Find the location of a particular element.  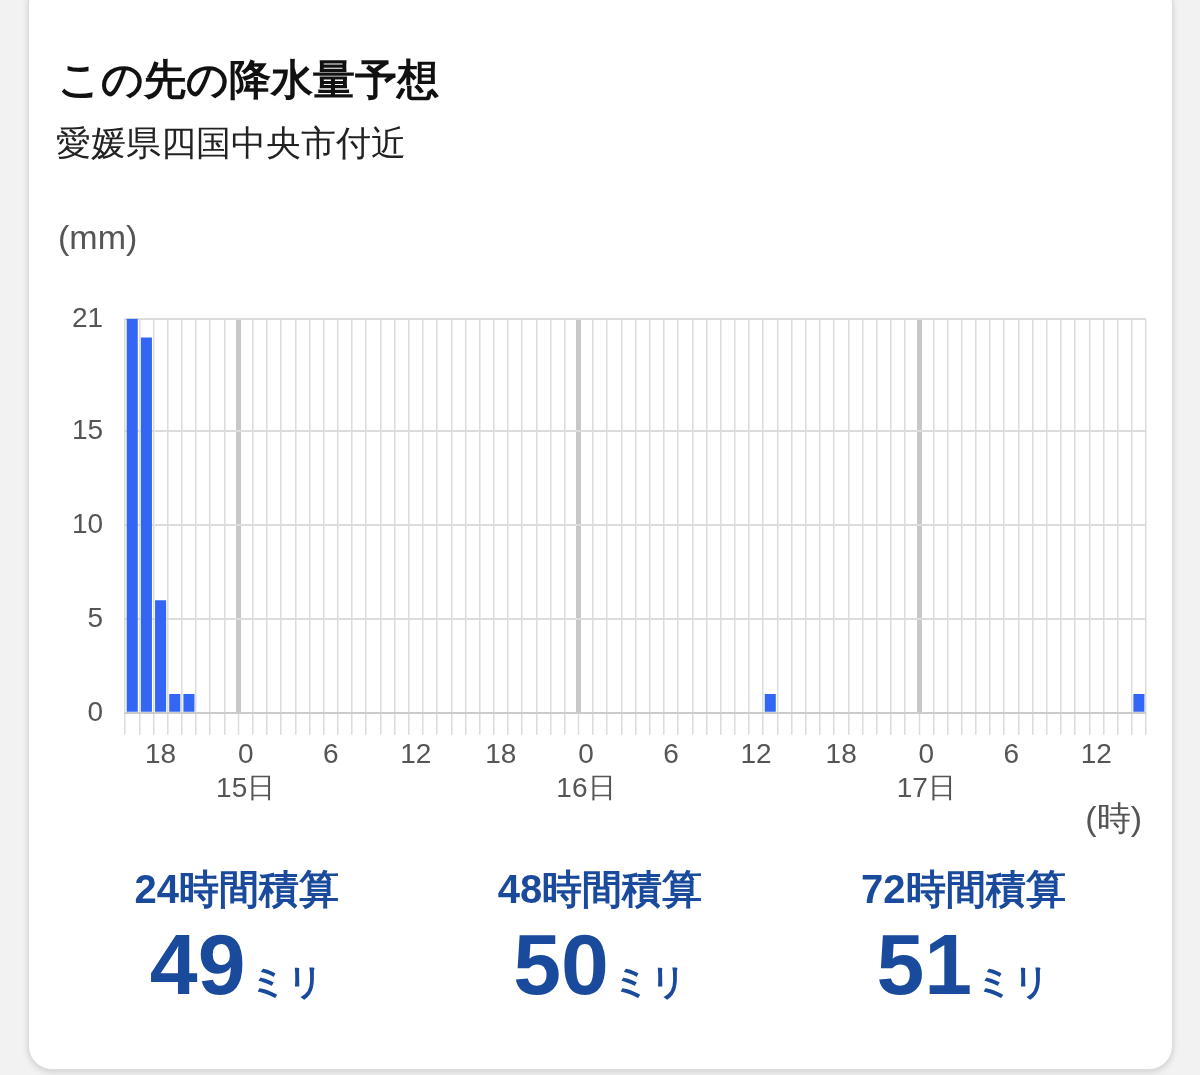

y-tick-label: 15 is located at coordinates (87, 430).